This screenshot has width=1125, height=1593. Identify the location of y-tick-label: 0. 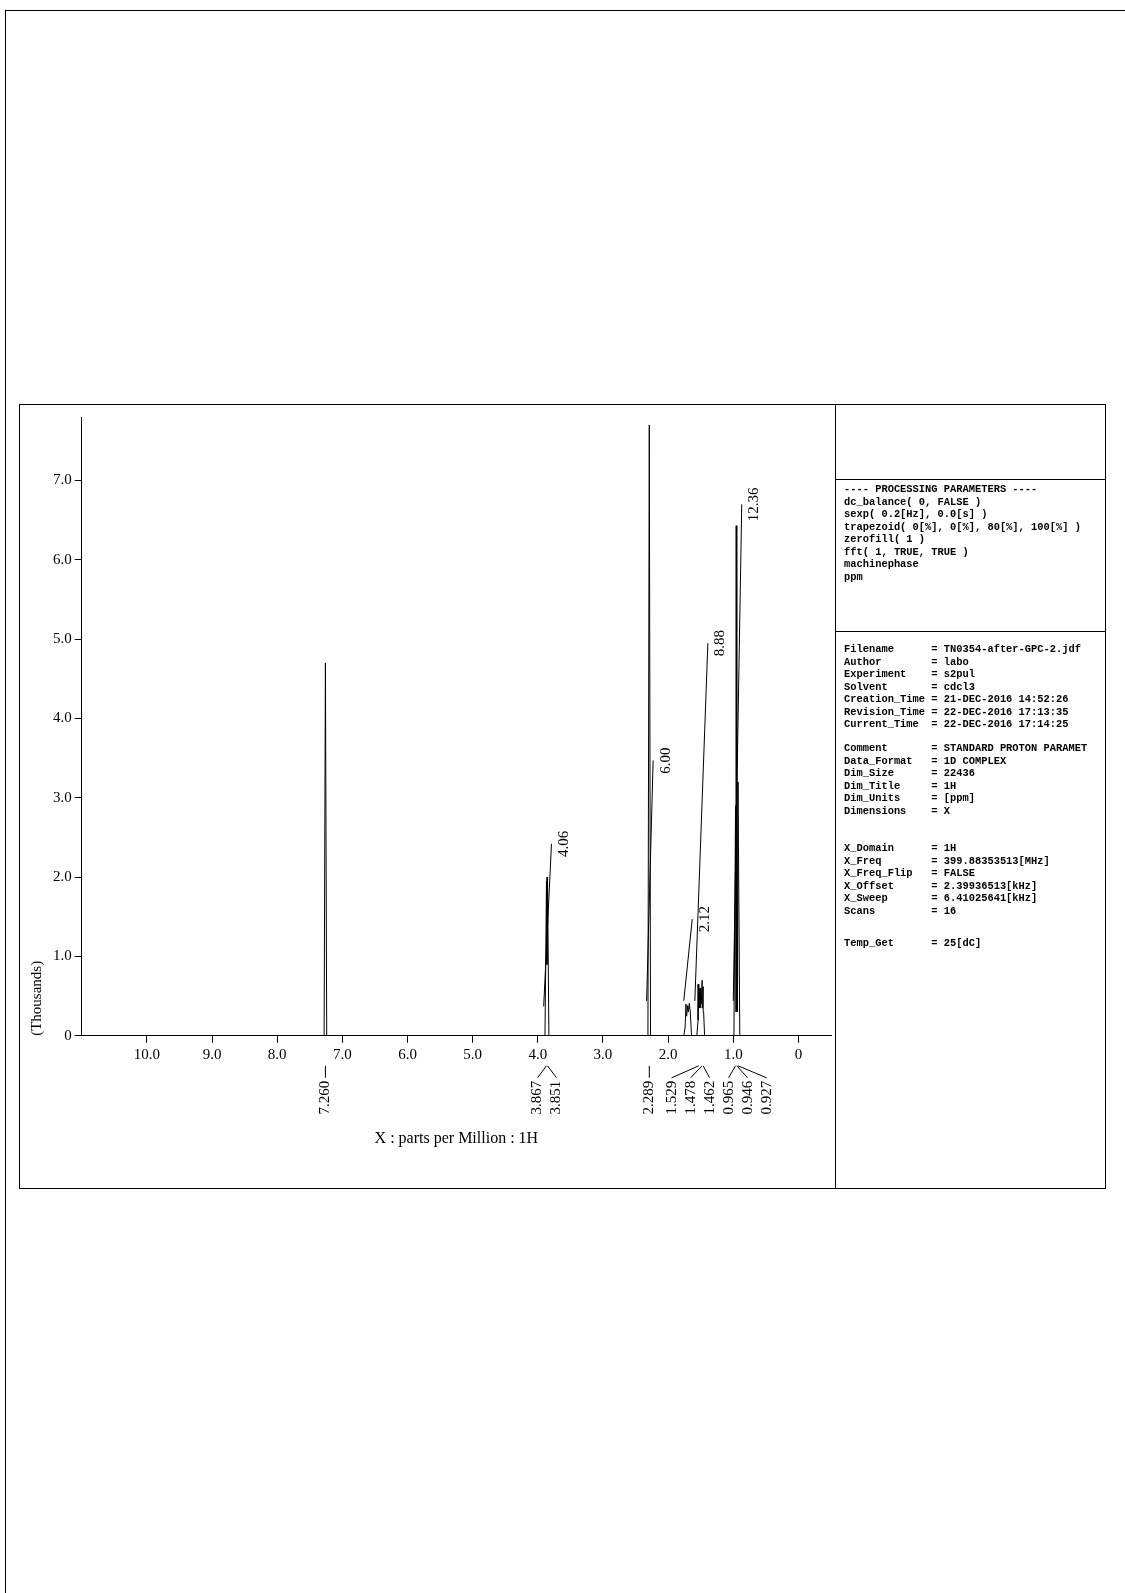
(68, 1034).